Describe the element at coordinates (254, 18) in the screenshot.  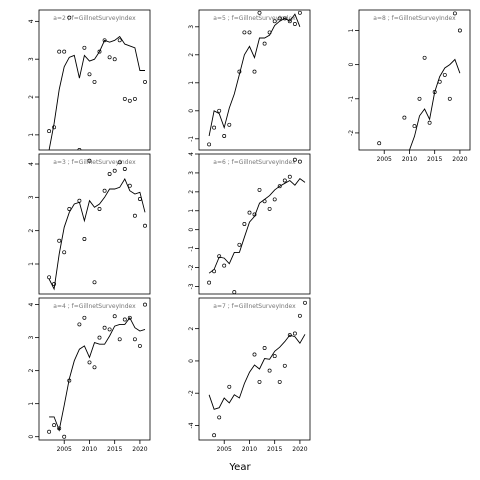
I see `panel-title: a=5 ; f=GillnetSurveyIndex` at that location.